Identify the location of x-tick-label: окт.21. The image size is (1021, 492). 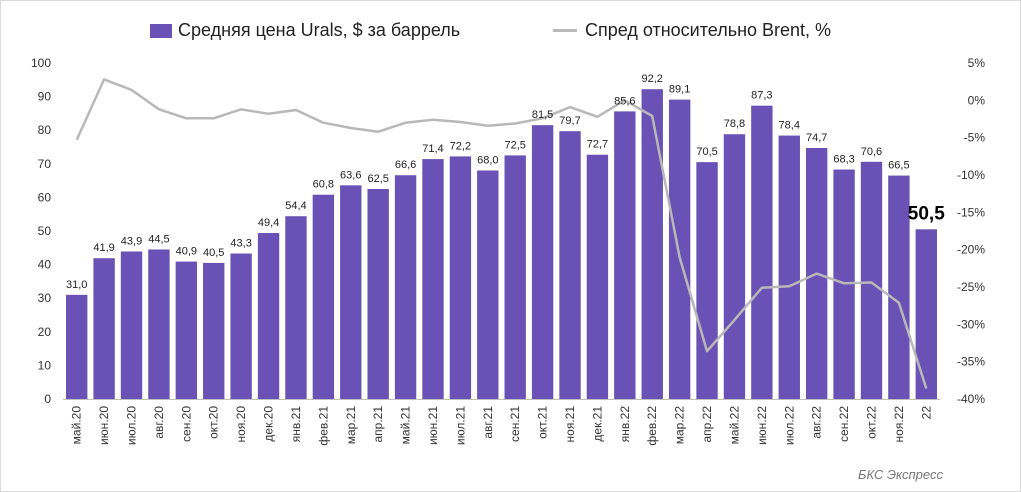
(543, 422).